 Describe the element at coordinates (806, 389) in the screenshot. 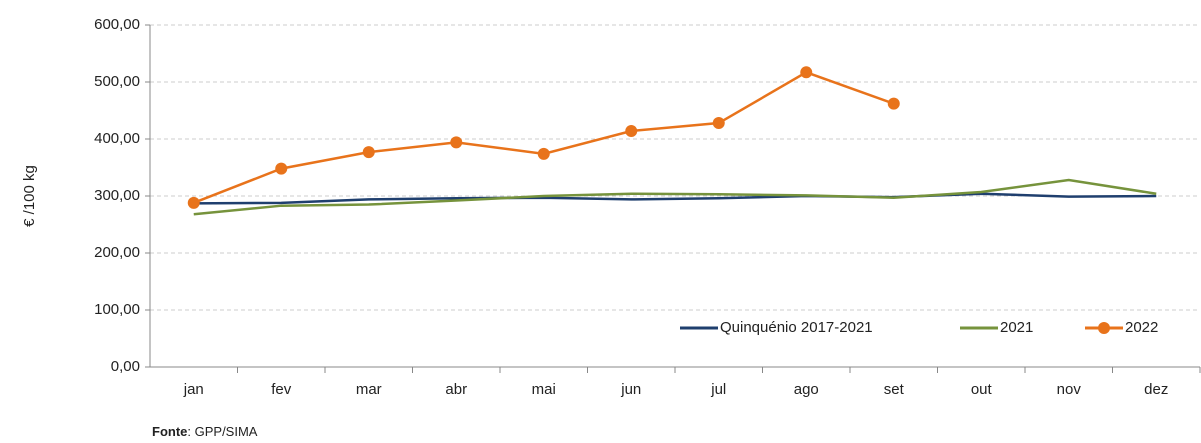

I see `x-tick-label: ago` at that location.